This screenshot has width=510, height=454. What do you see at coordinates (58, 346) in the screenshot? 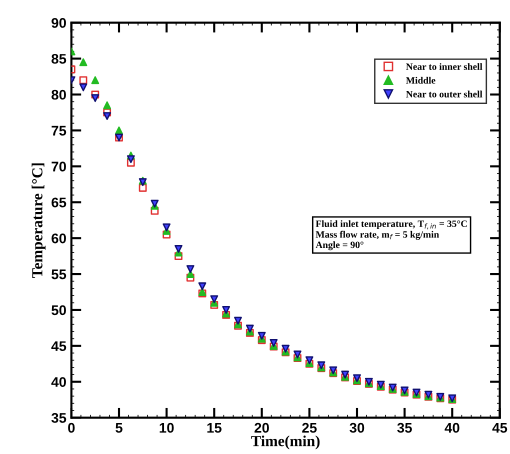
I see `y-tick-label: 45` at bounding box center [58, 346].